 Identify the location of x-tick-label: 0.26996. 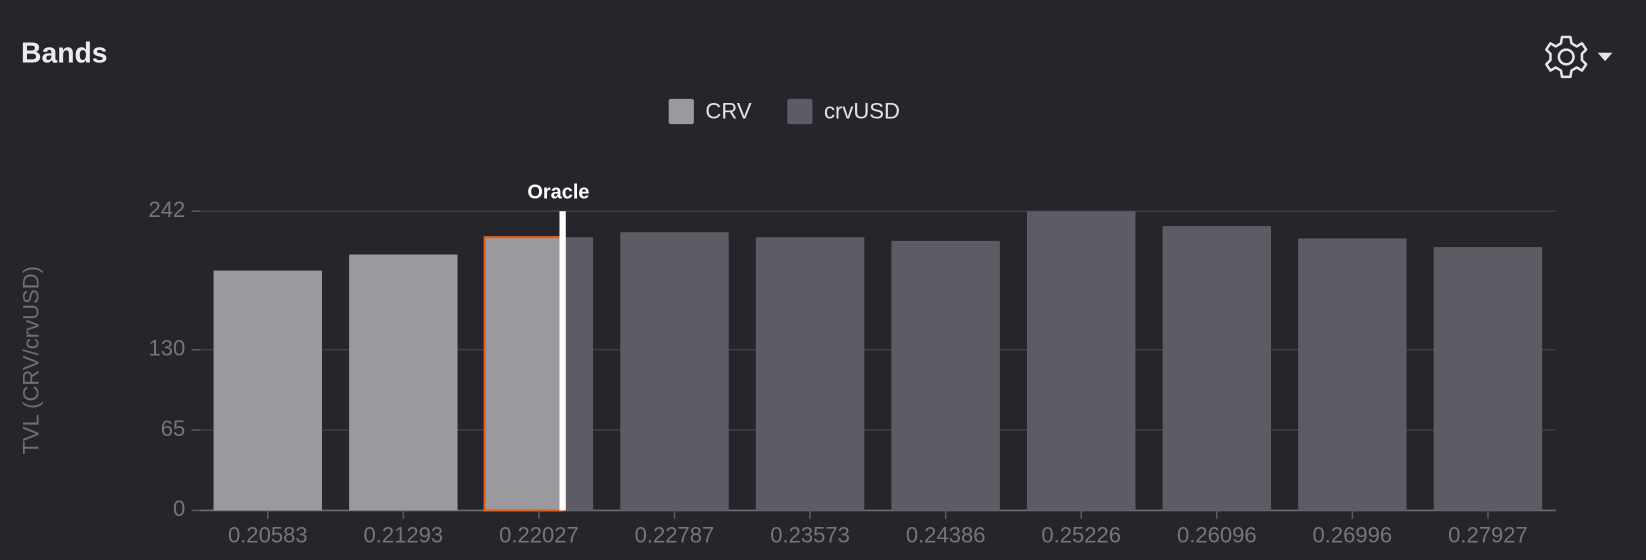
(1353, 534).